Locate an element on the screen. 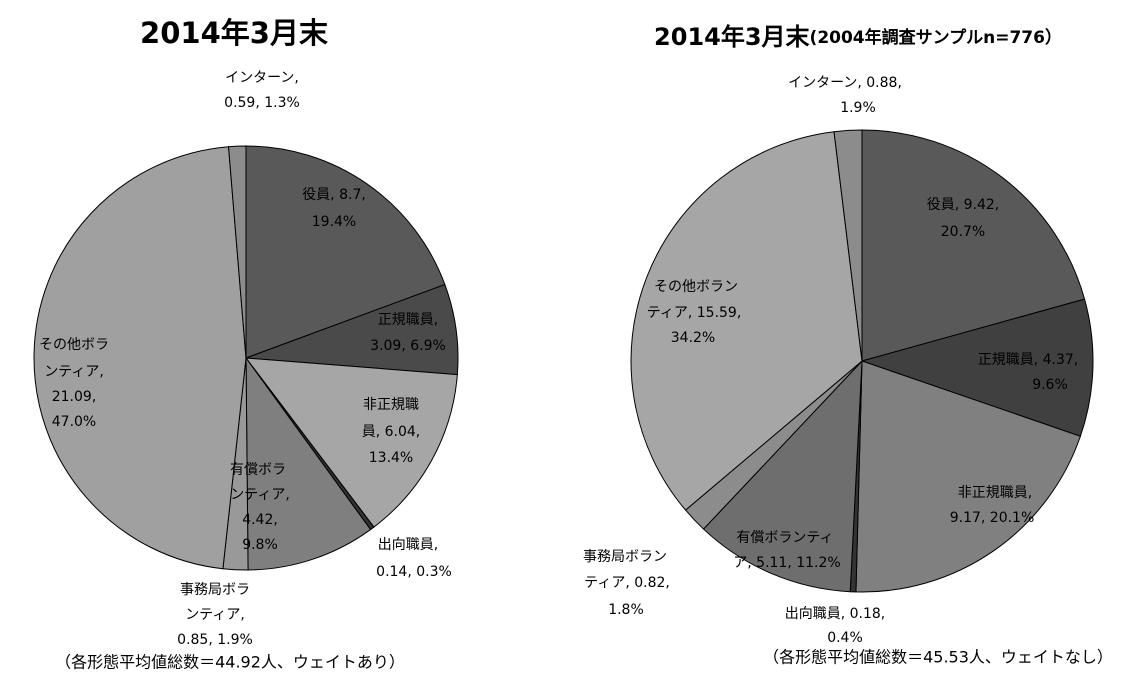  slice-label: 1.8% is located at coordinates (626, 610).